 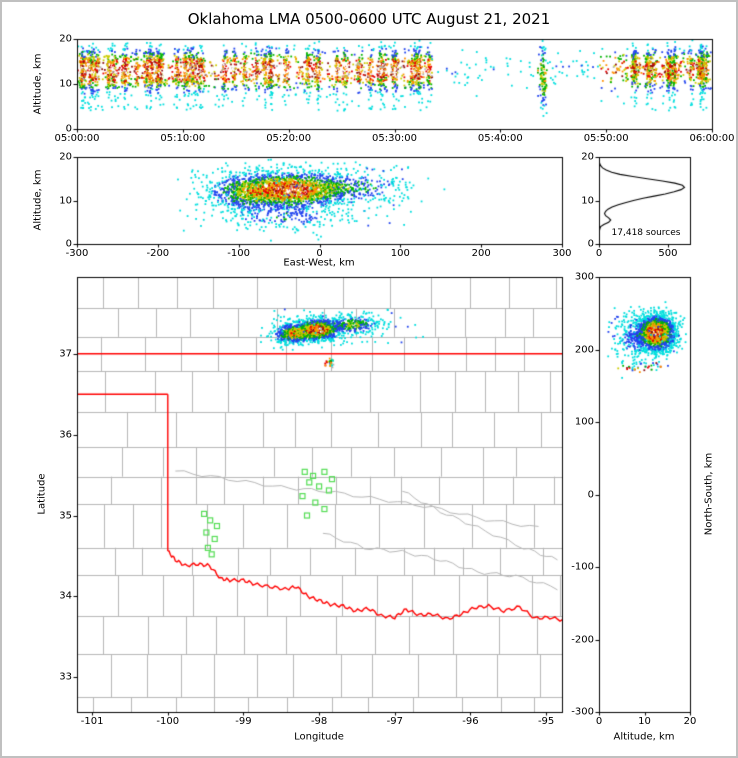 What do you see at coordinates (243, 721) in the screenshot?
I see `plan_view-x-tick-label: -99` at bounding box center [243, 721].